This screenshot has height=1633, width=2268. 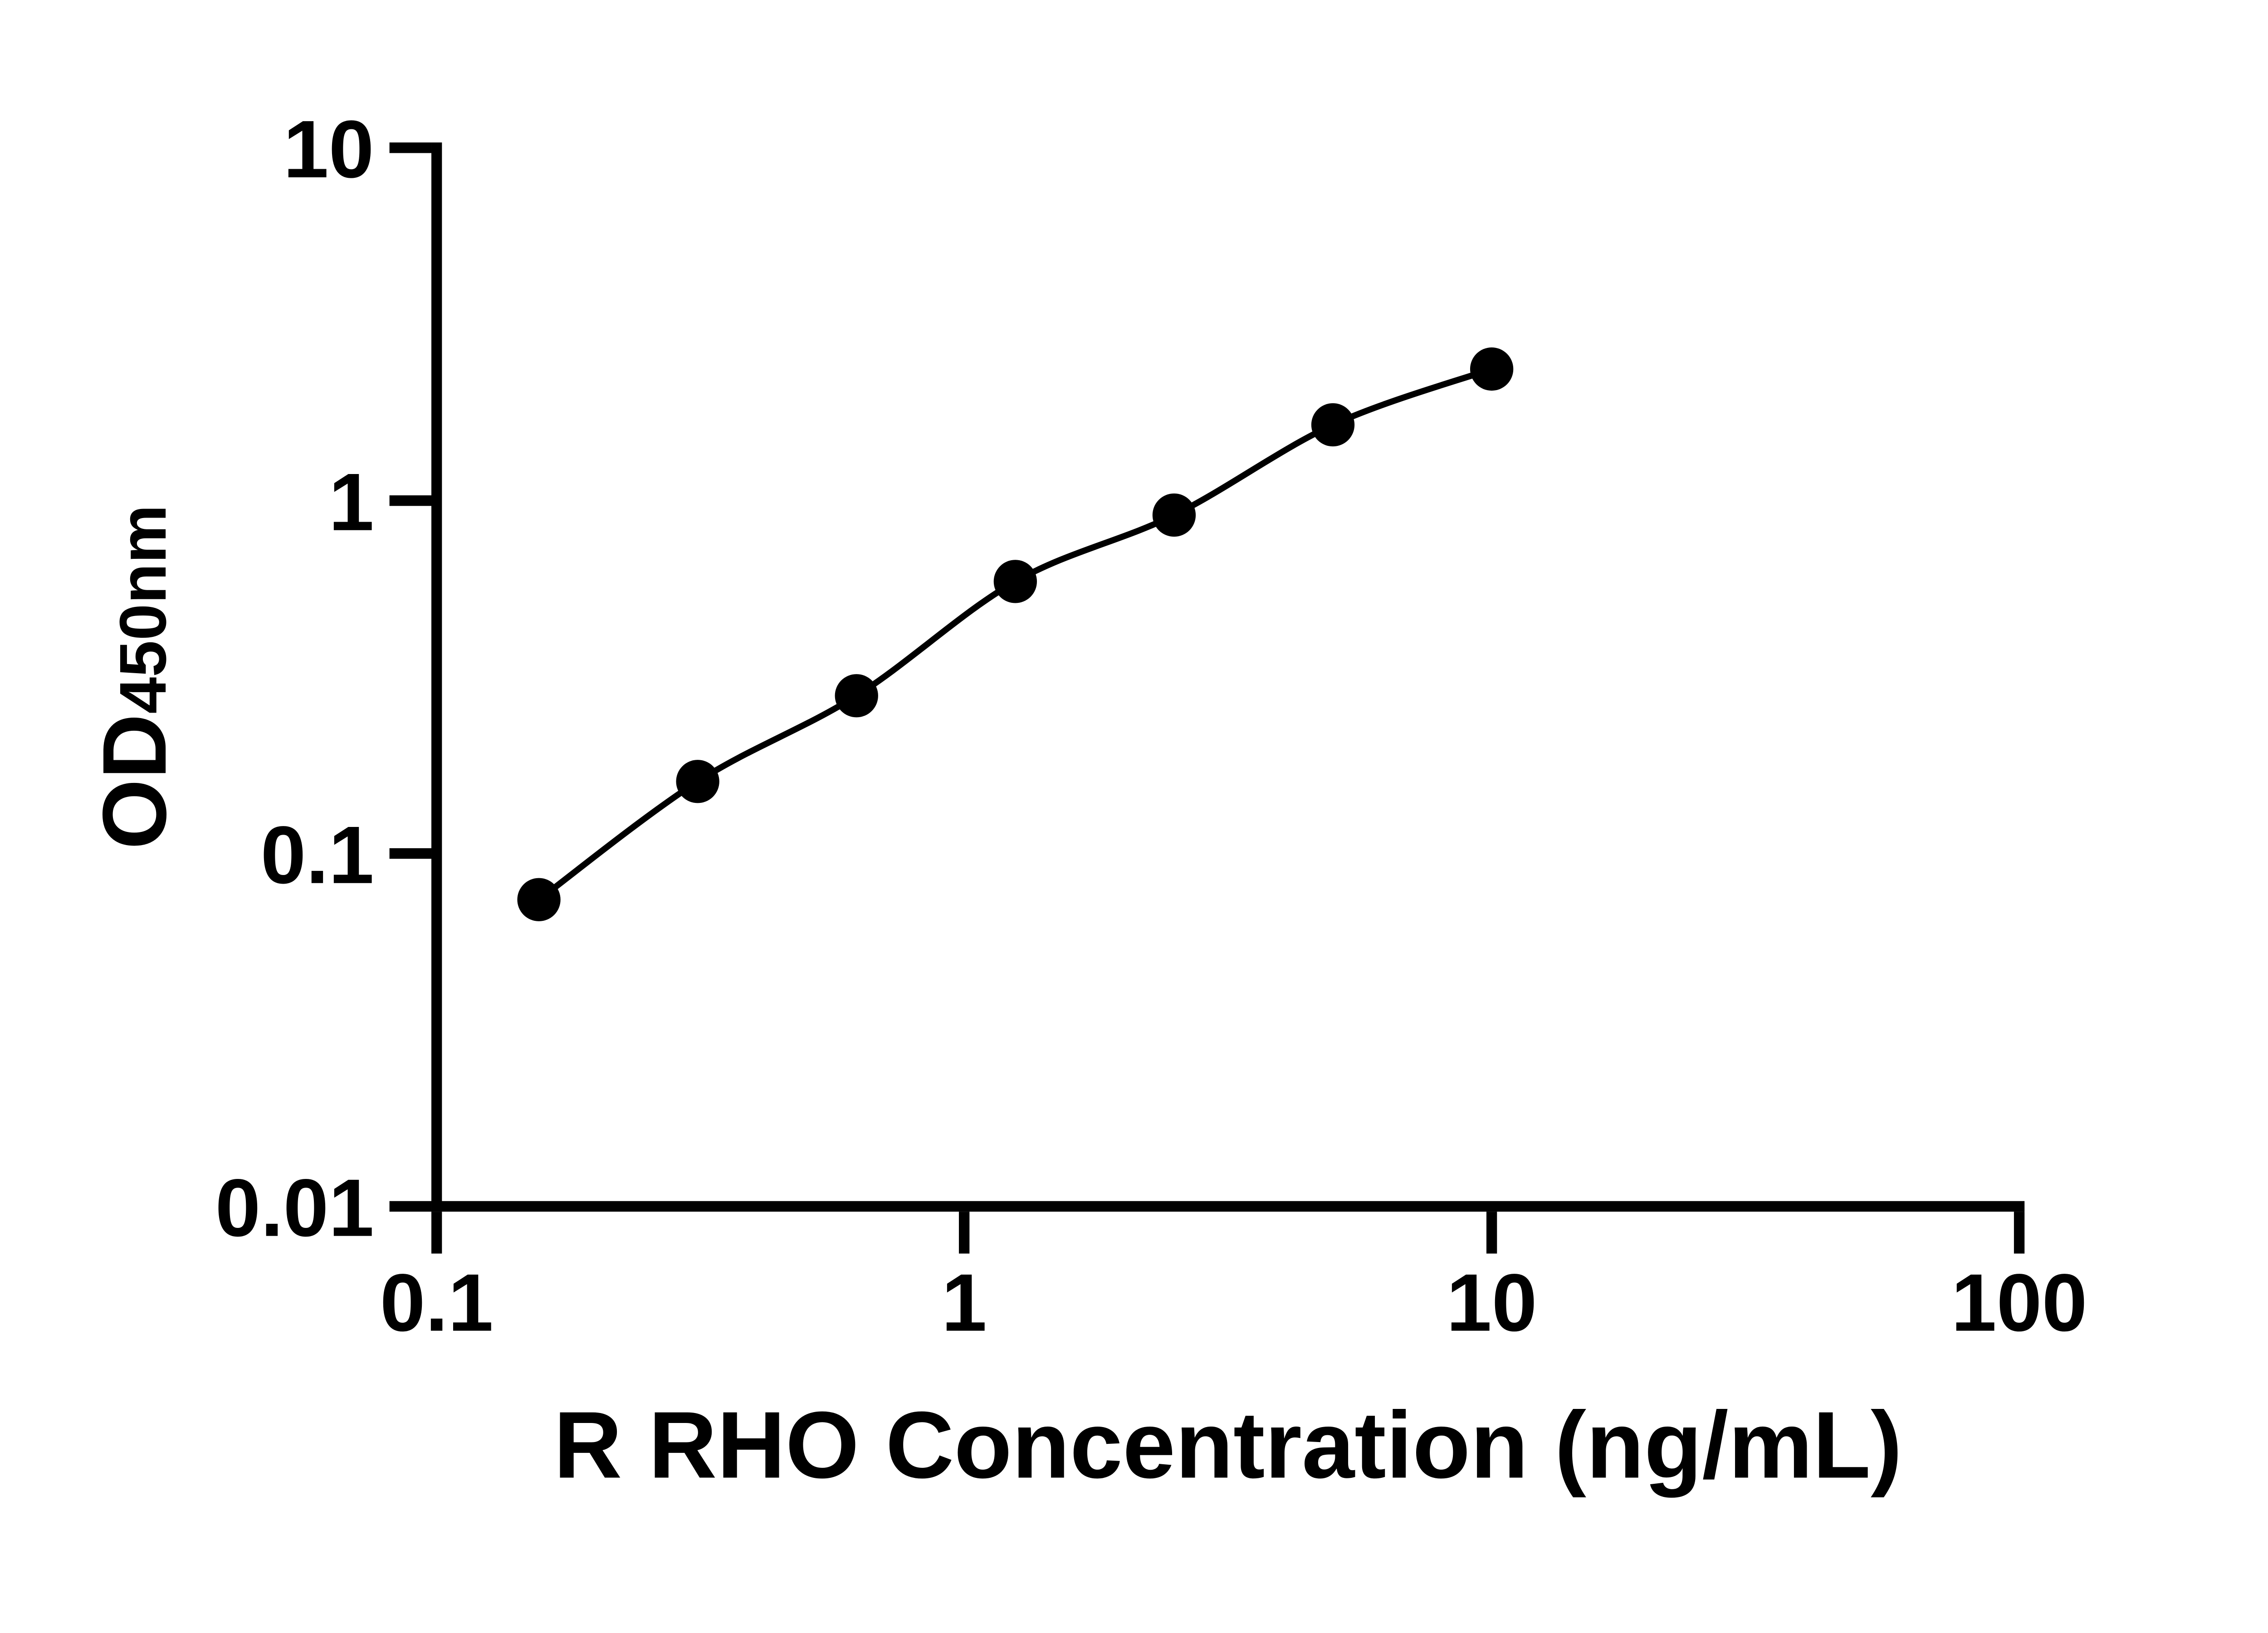 I want to click on y-axis-title-subscript: 450nm, so click(x=143, y=609).